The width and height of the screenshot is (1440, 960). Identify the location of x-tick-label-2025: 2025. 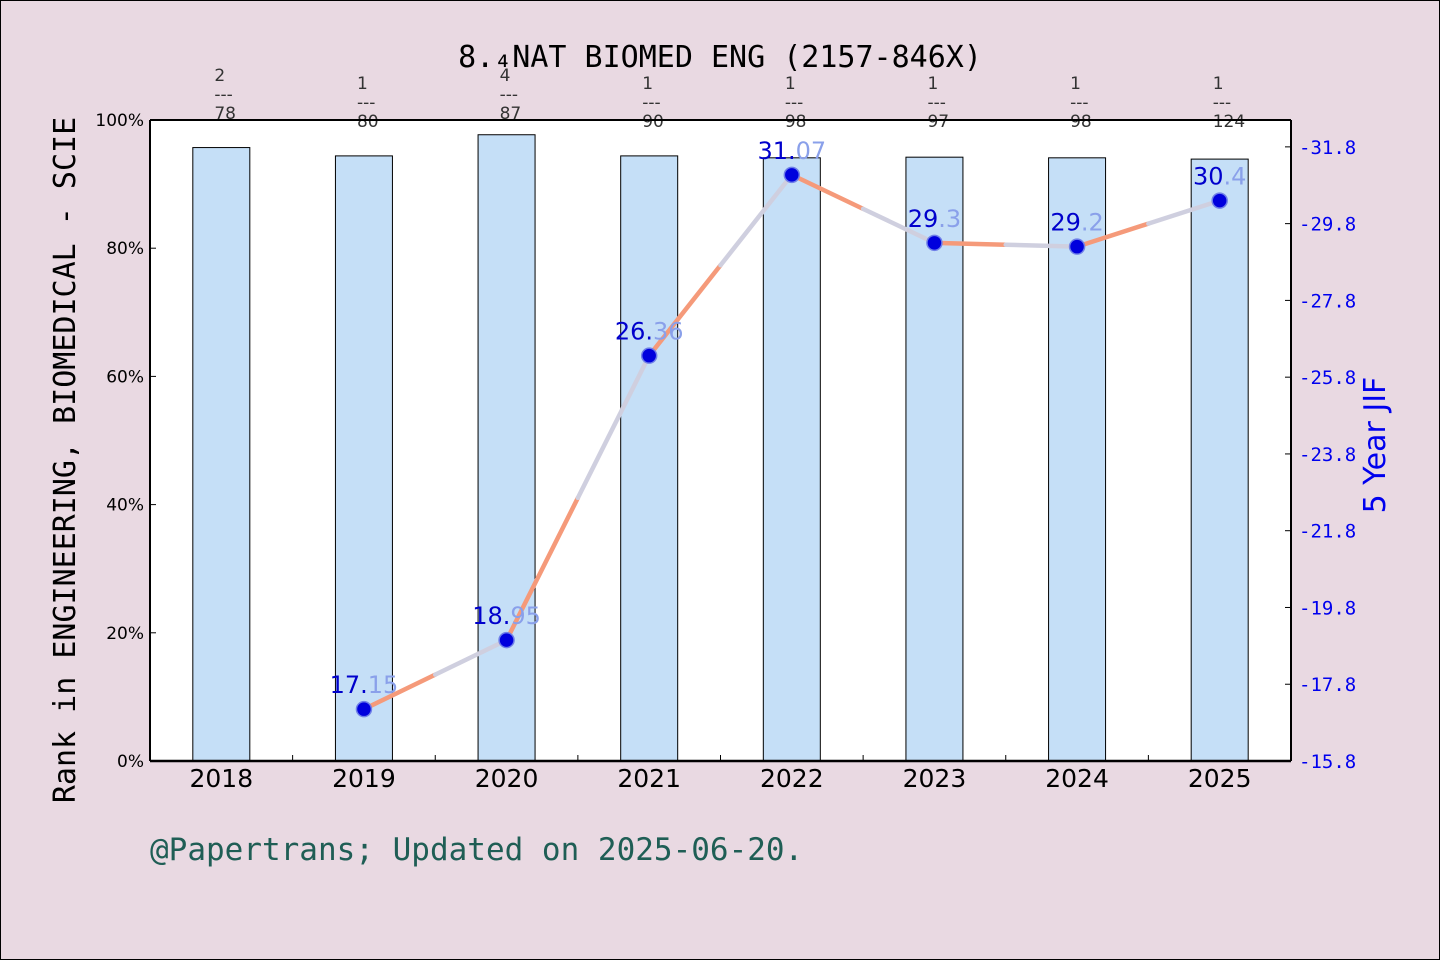
(1220, 778).